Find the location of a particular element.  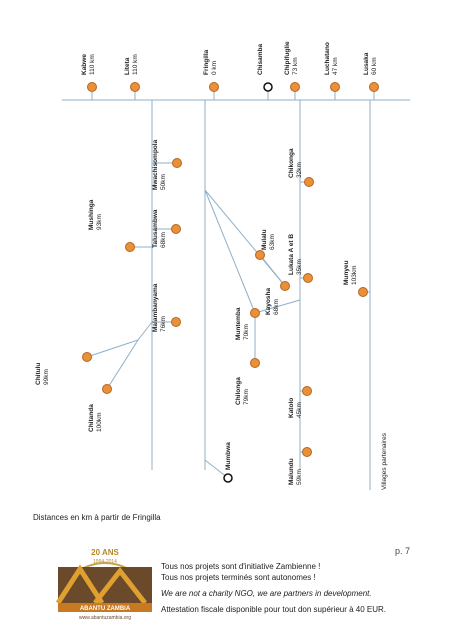

place-name: Chitulu is located at coordinates (38, 374).